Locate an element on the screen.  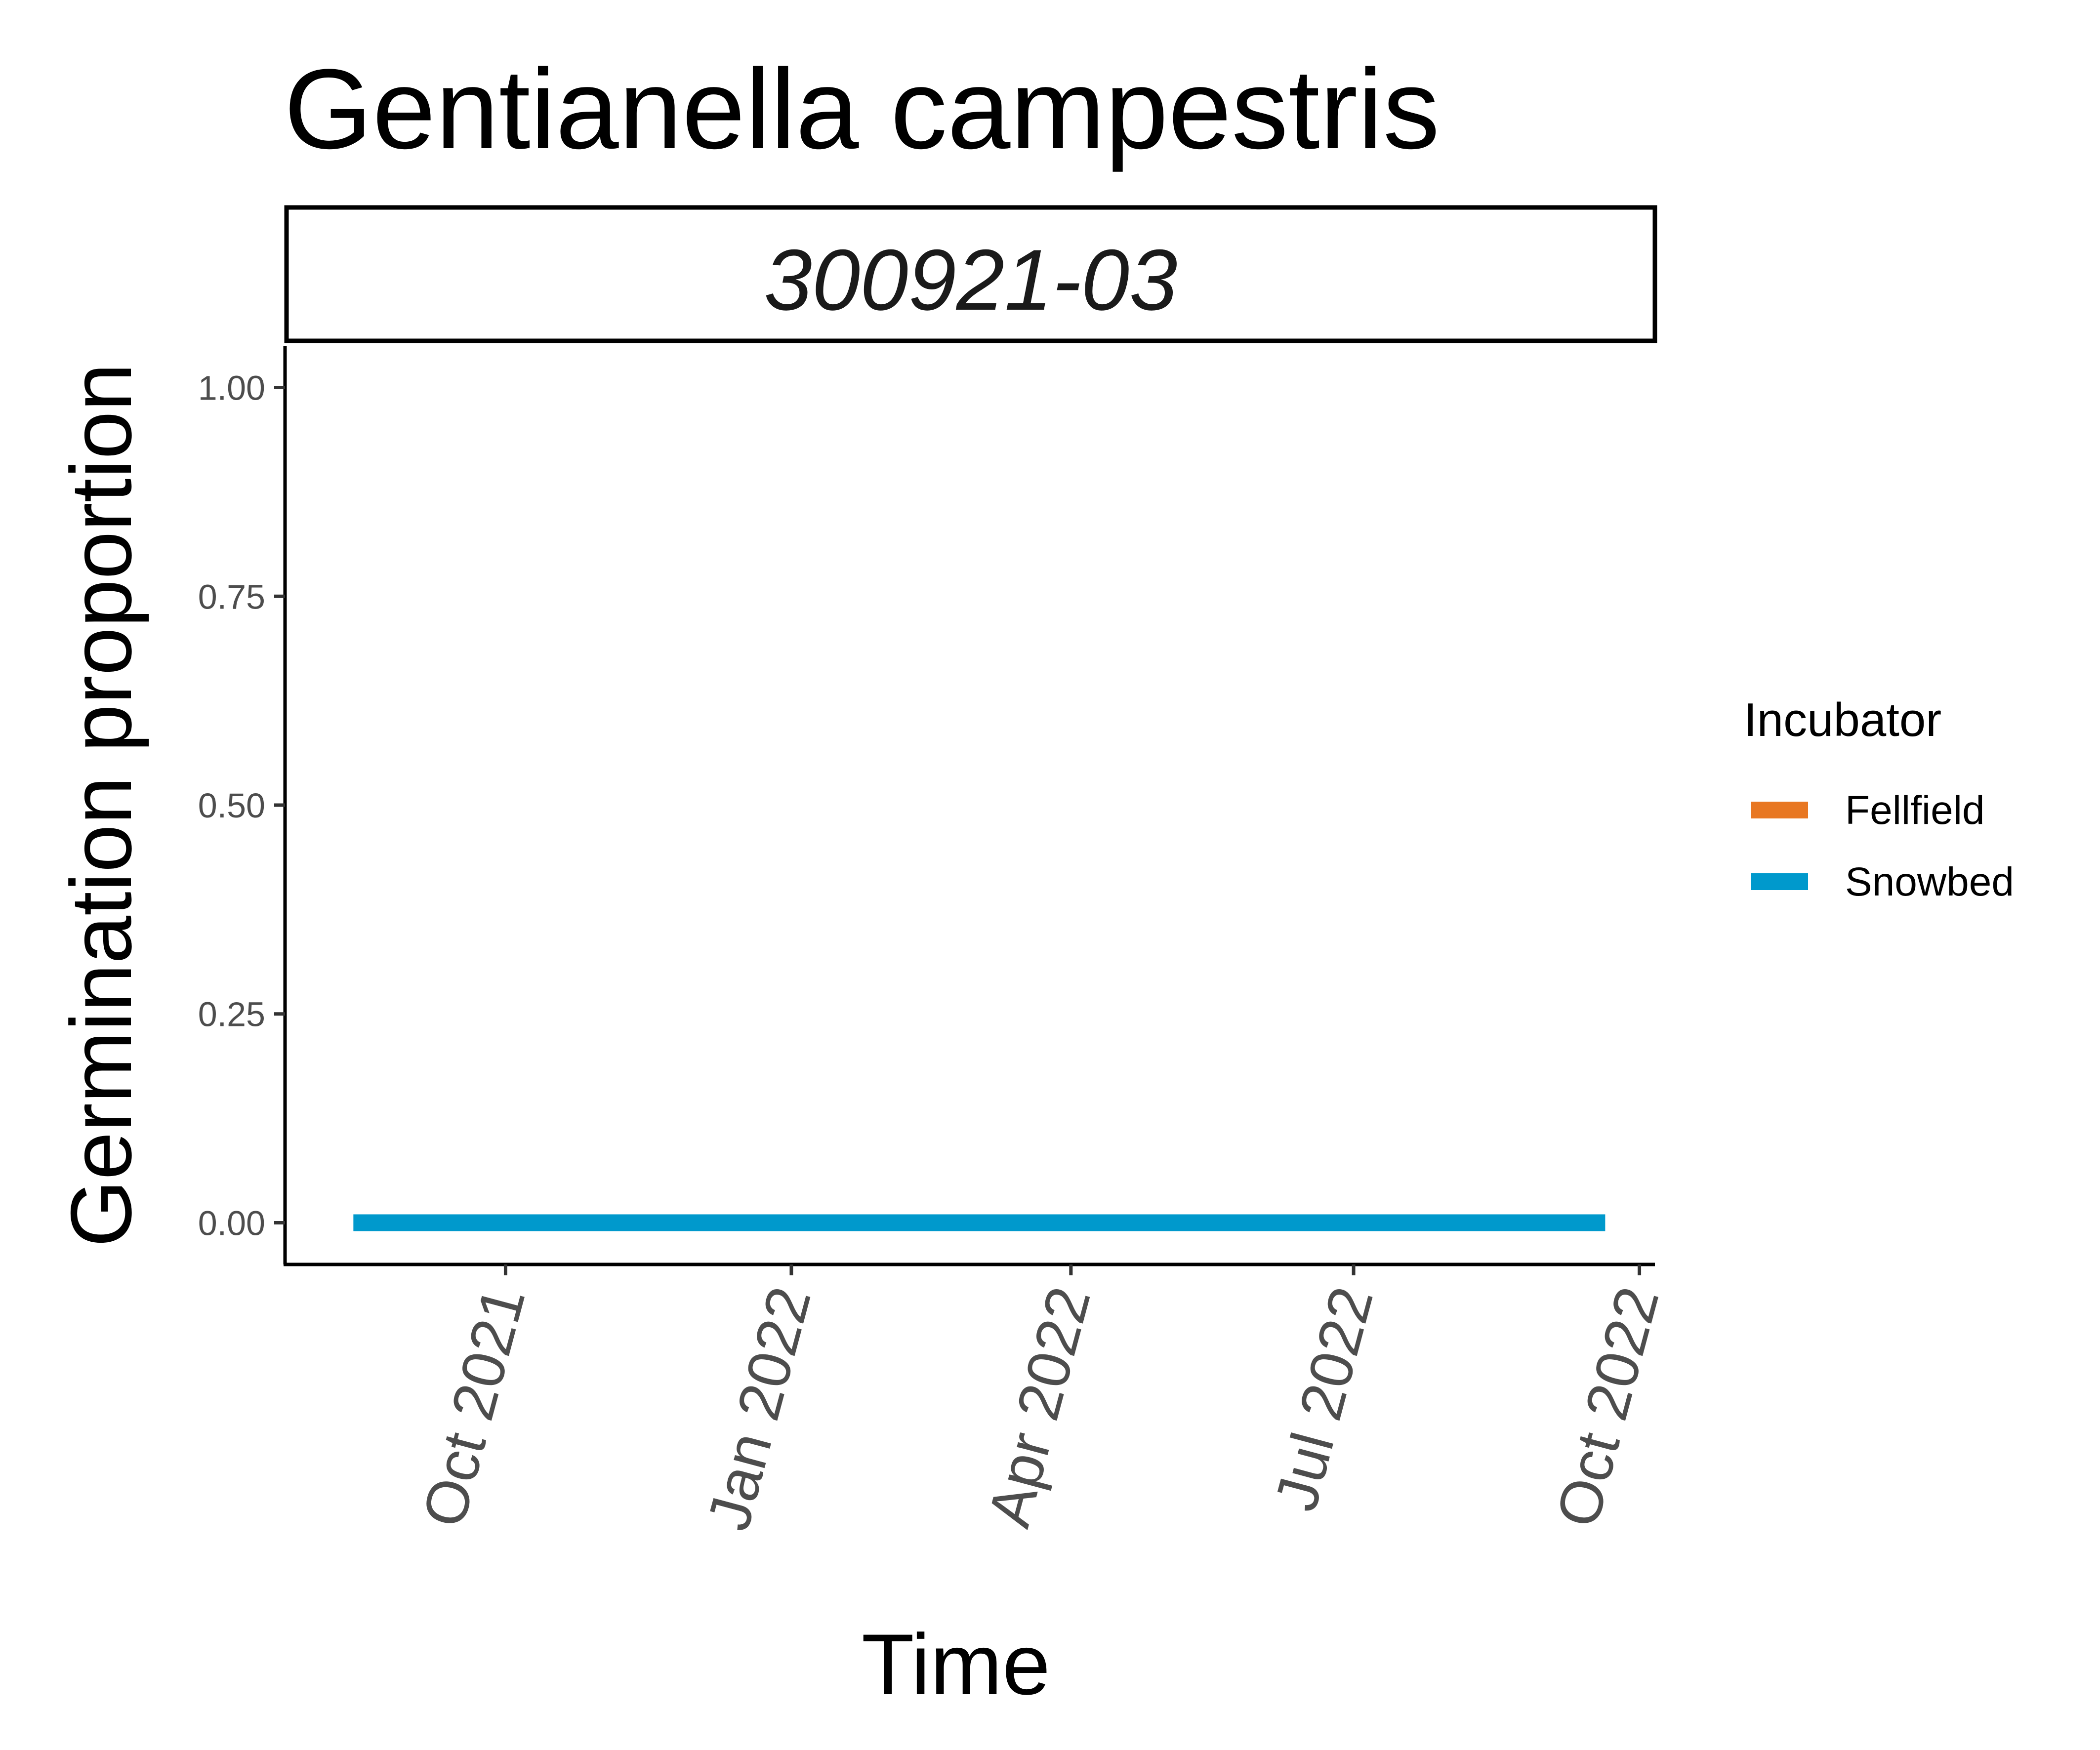
x-tick-label: Jan 2022 is located at coordinates (760, 1408).